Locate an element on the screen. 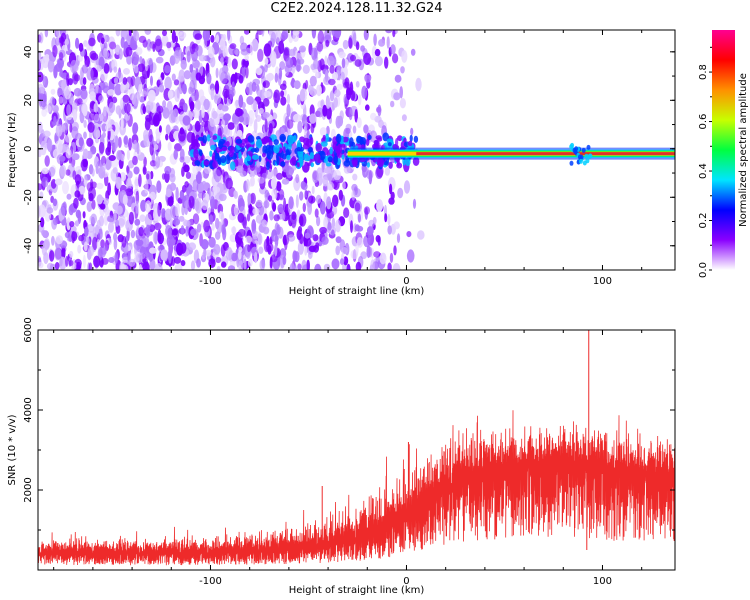  x-tick-label: -100 is located at coordinates (210, 581).